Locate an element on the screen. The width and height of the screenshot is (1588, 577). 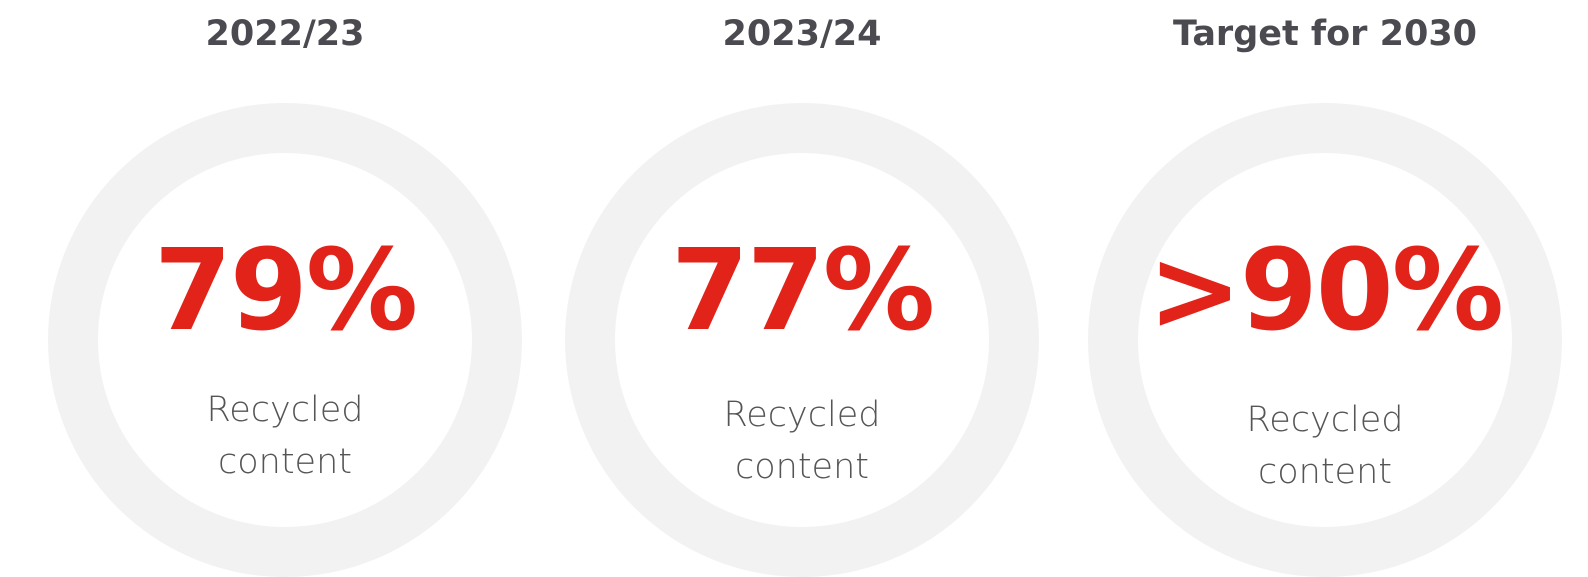
stat-value: 77% is located at coordinates (802, 291).